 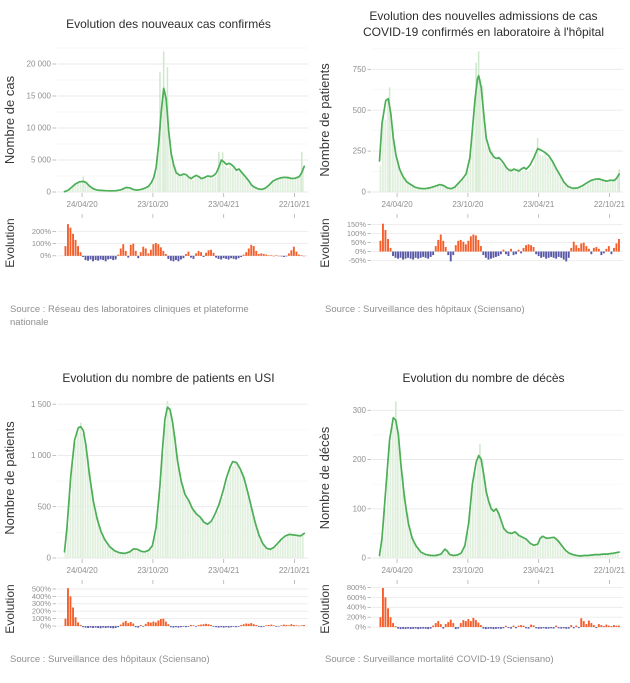 What do you see at coordinates (168, 378) in the screenshot?
I see `panel-title: Evolution du nombre de patients en USI` at bounding box center [168, 378].